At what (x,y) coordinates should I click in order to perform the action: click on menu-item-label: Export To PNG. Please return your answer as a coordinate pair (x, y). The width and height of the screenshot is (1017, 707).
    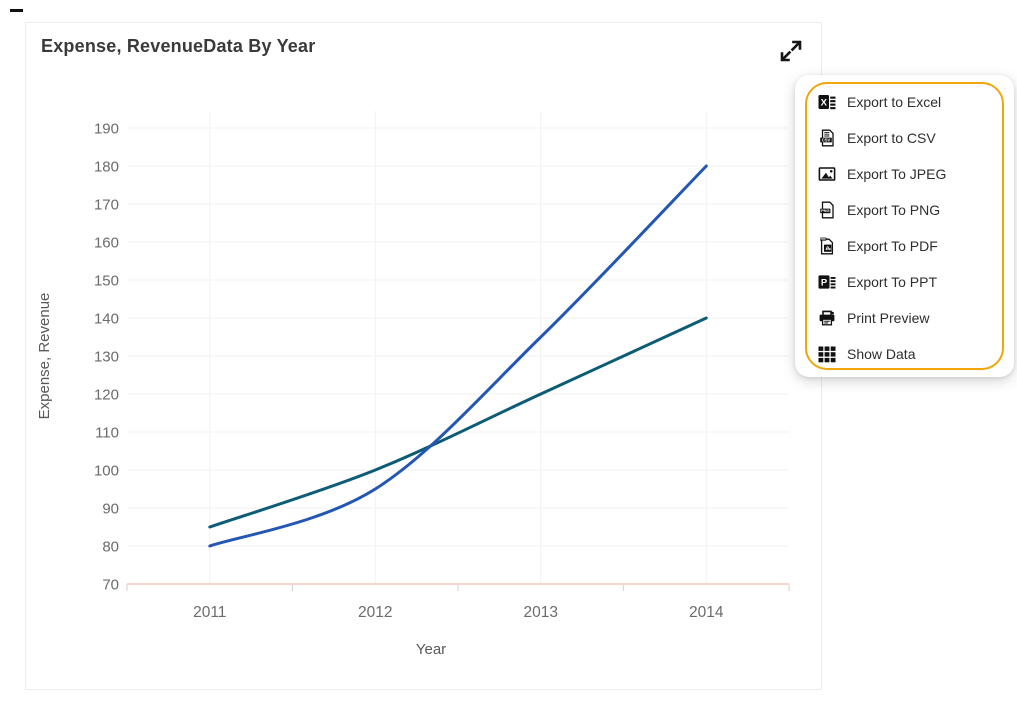
    Looking at the image, I should click on (894, 210).